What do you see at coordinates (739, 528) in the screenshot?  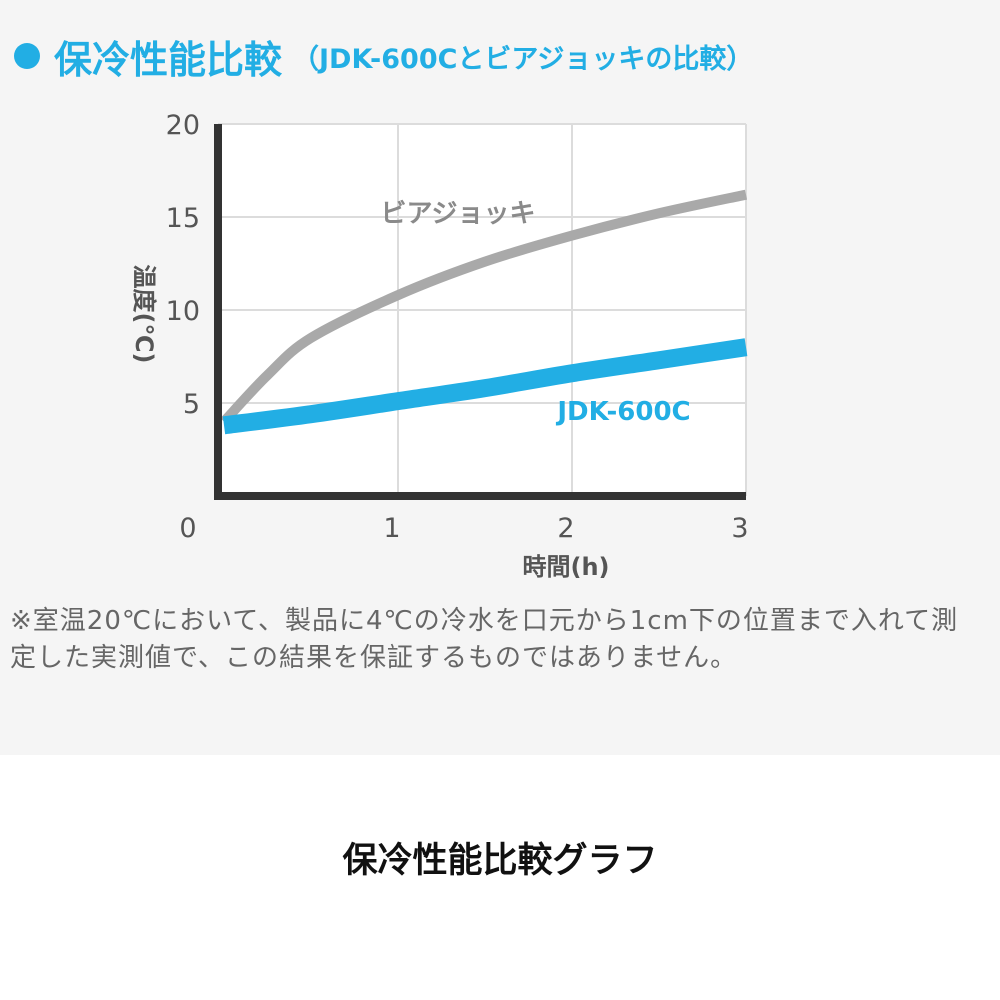 I see `x-tick-label-3: 3` at bounding box center [739, 528].